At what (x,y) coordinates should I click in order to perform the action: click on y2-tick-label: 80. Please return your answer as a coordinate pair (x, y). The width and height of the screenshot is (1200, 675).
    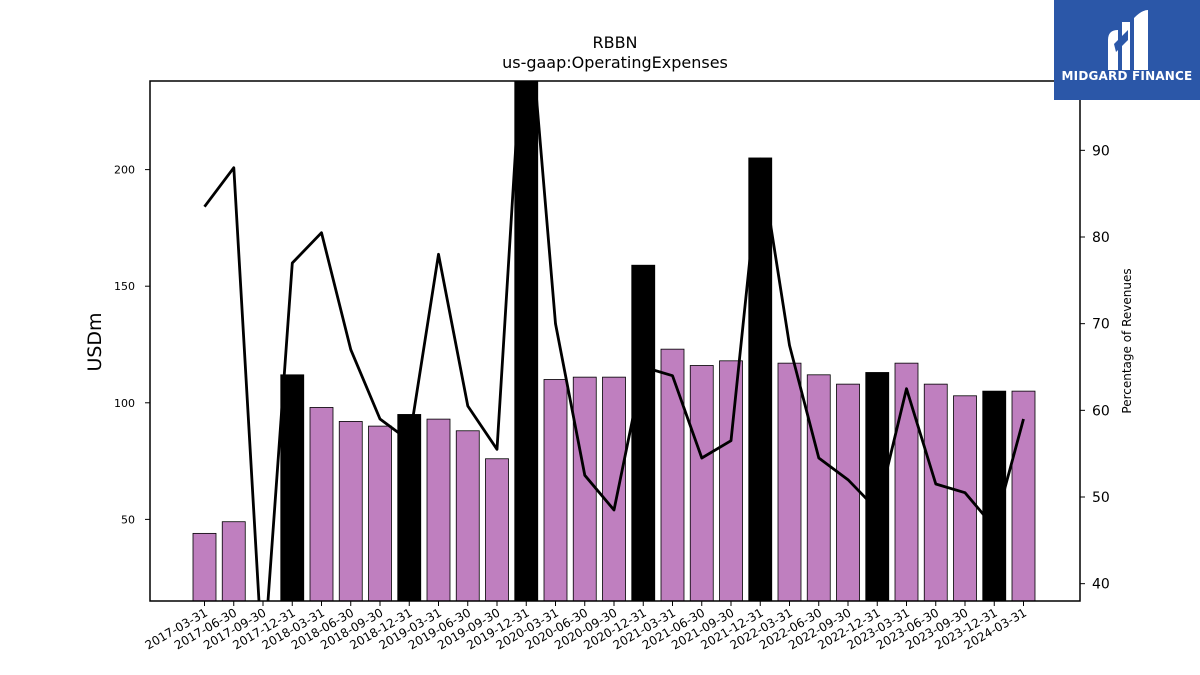
    Looking at the image, I should click on (1101, 238).